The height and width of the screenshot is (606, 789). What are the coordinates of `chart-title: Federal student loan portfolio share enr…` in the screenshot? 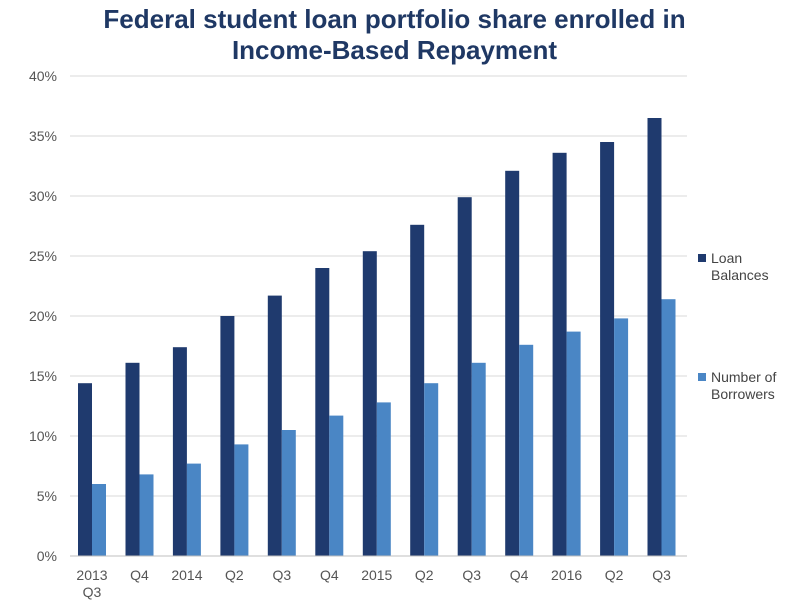 It's located at (394, 35).